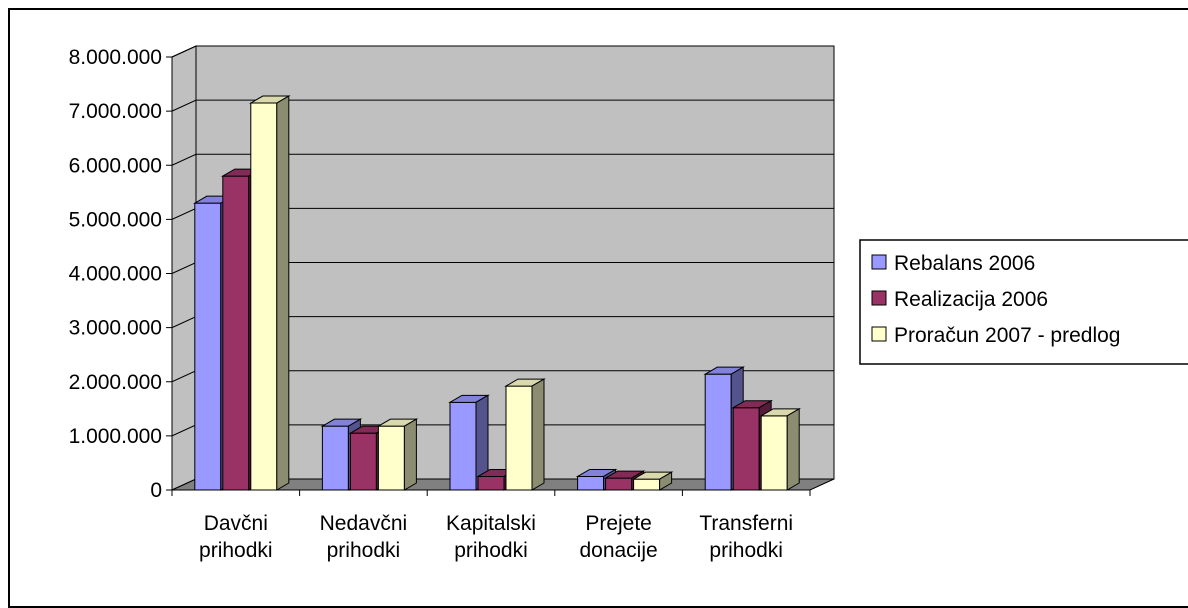 Image resolution: width=1188 pixels, height=608 pixels. I want to click on x-category-label-line: Kapitalski, so click(491, 523).